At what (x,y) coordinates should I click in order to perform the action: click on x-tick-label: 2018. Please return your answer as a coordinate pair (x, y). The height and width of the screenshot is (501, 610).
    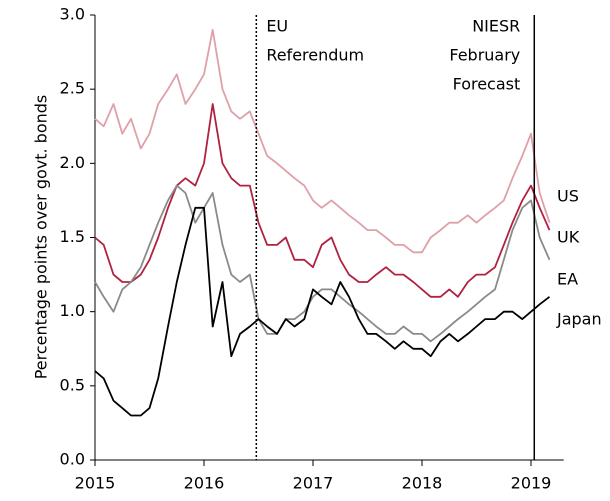
    Looking at the image, I should click on (422, 483).